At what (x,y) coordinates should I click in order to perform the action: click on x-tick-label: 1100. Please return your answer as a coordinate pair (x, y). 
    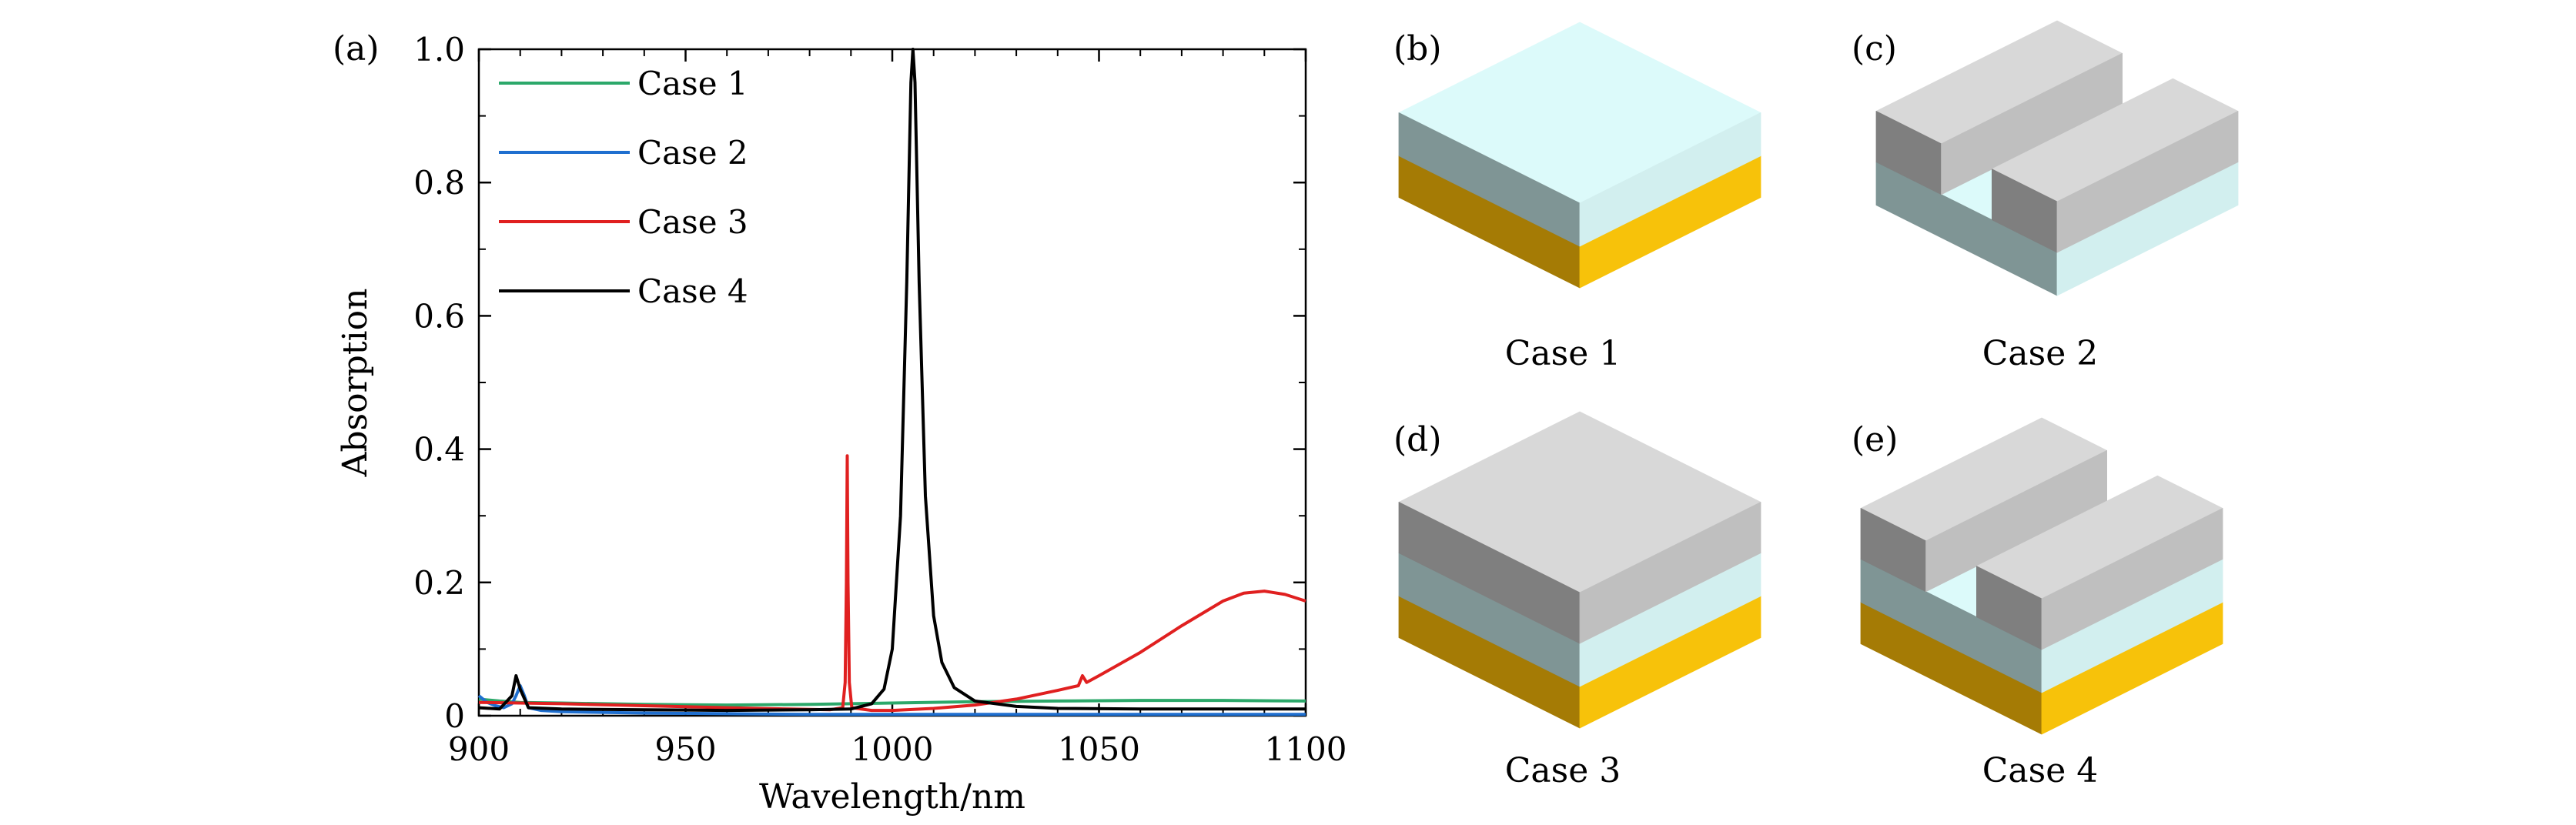
    Looking at the image, I should click on (1306, 749).